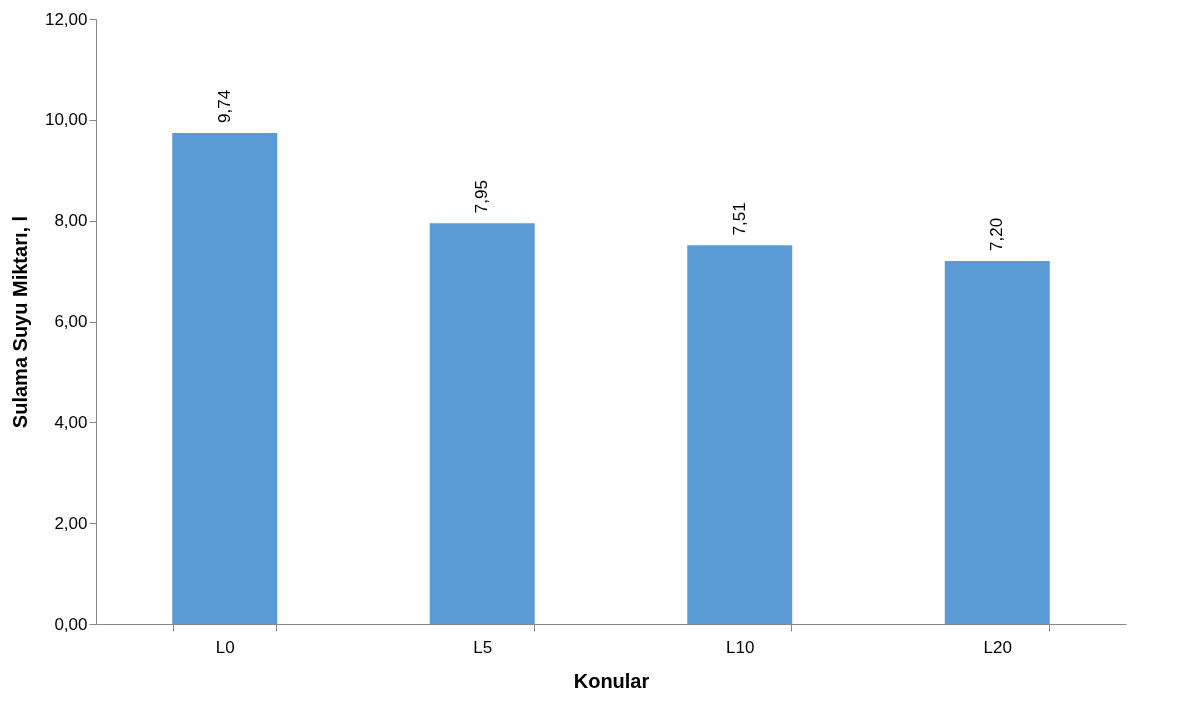 The width and height of the screenshot is (1185, 726). What do you see at coordinates (71, 624) in the screenshot?
I see `y-tick-label: 0,00` at bounding box center [71, 624].